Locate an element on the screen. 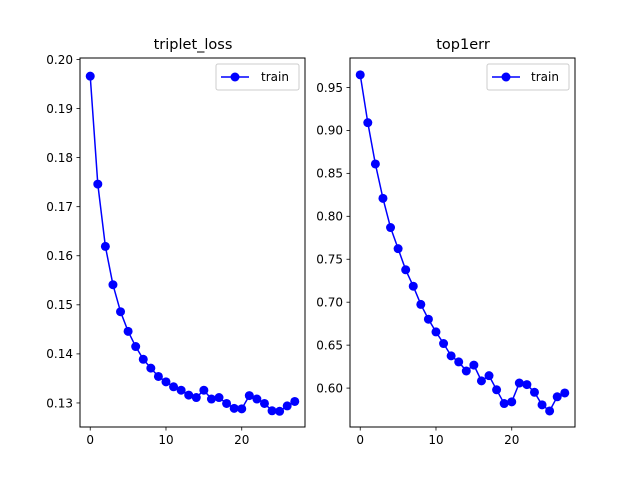  triplet-loss-xtick-label: 20 is located at coordinates (241, 440).